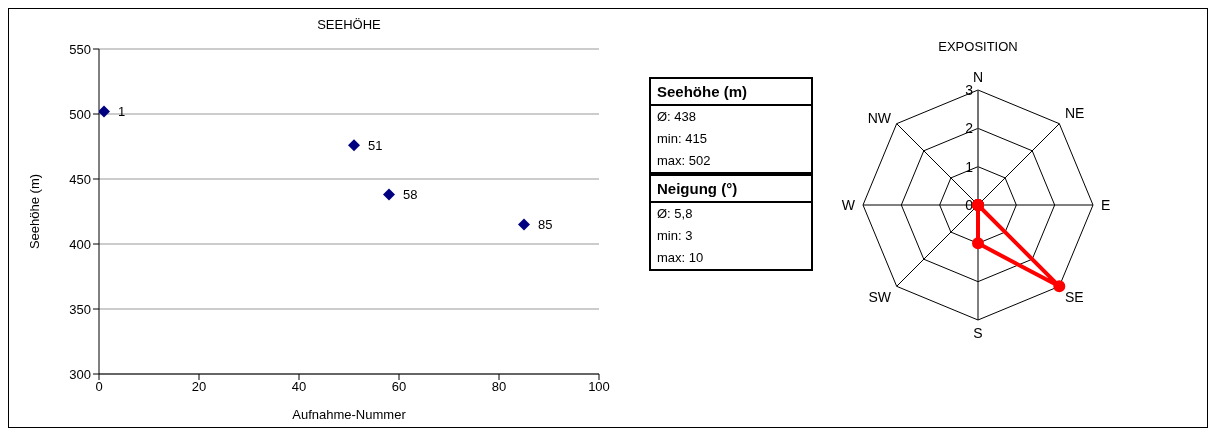 This screenshot has width=1218, height=439. Describe the element at coordinates (399, 387) in the screenshot. I see `x-tick-label: 60` at that location.